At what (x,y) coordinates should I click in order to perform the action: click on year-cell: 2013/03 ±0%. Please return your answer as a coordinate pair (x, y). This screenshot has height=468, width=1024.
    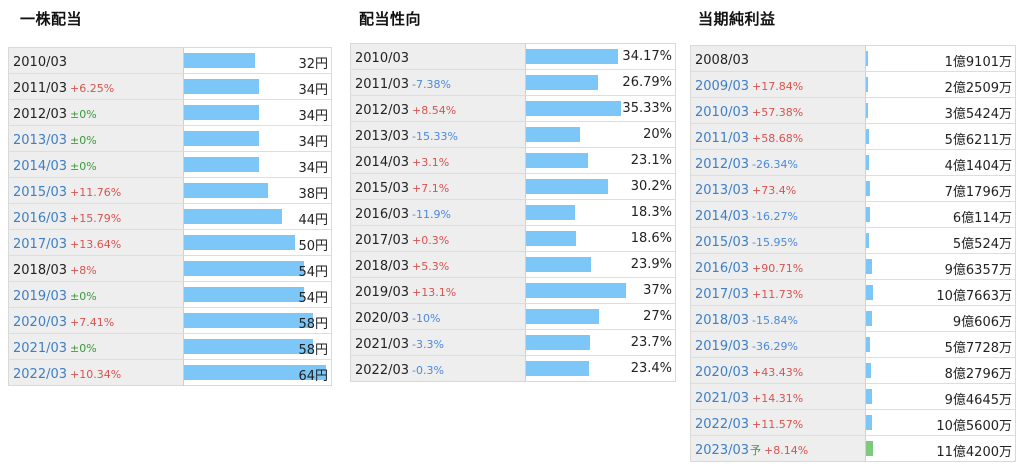
    Looking at the image, I should click on (96, 138).